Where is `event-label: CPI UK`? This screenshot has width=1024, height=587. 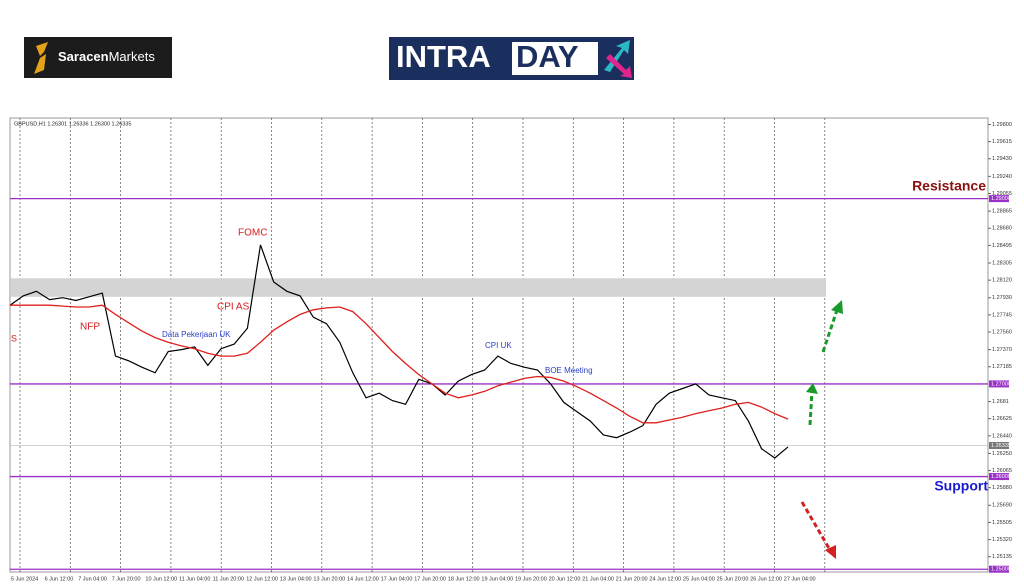
event-label: CPI UK is located at coordinates (498, 345).